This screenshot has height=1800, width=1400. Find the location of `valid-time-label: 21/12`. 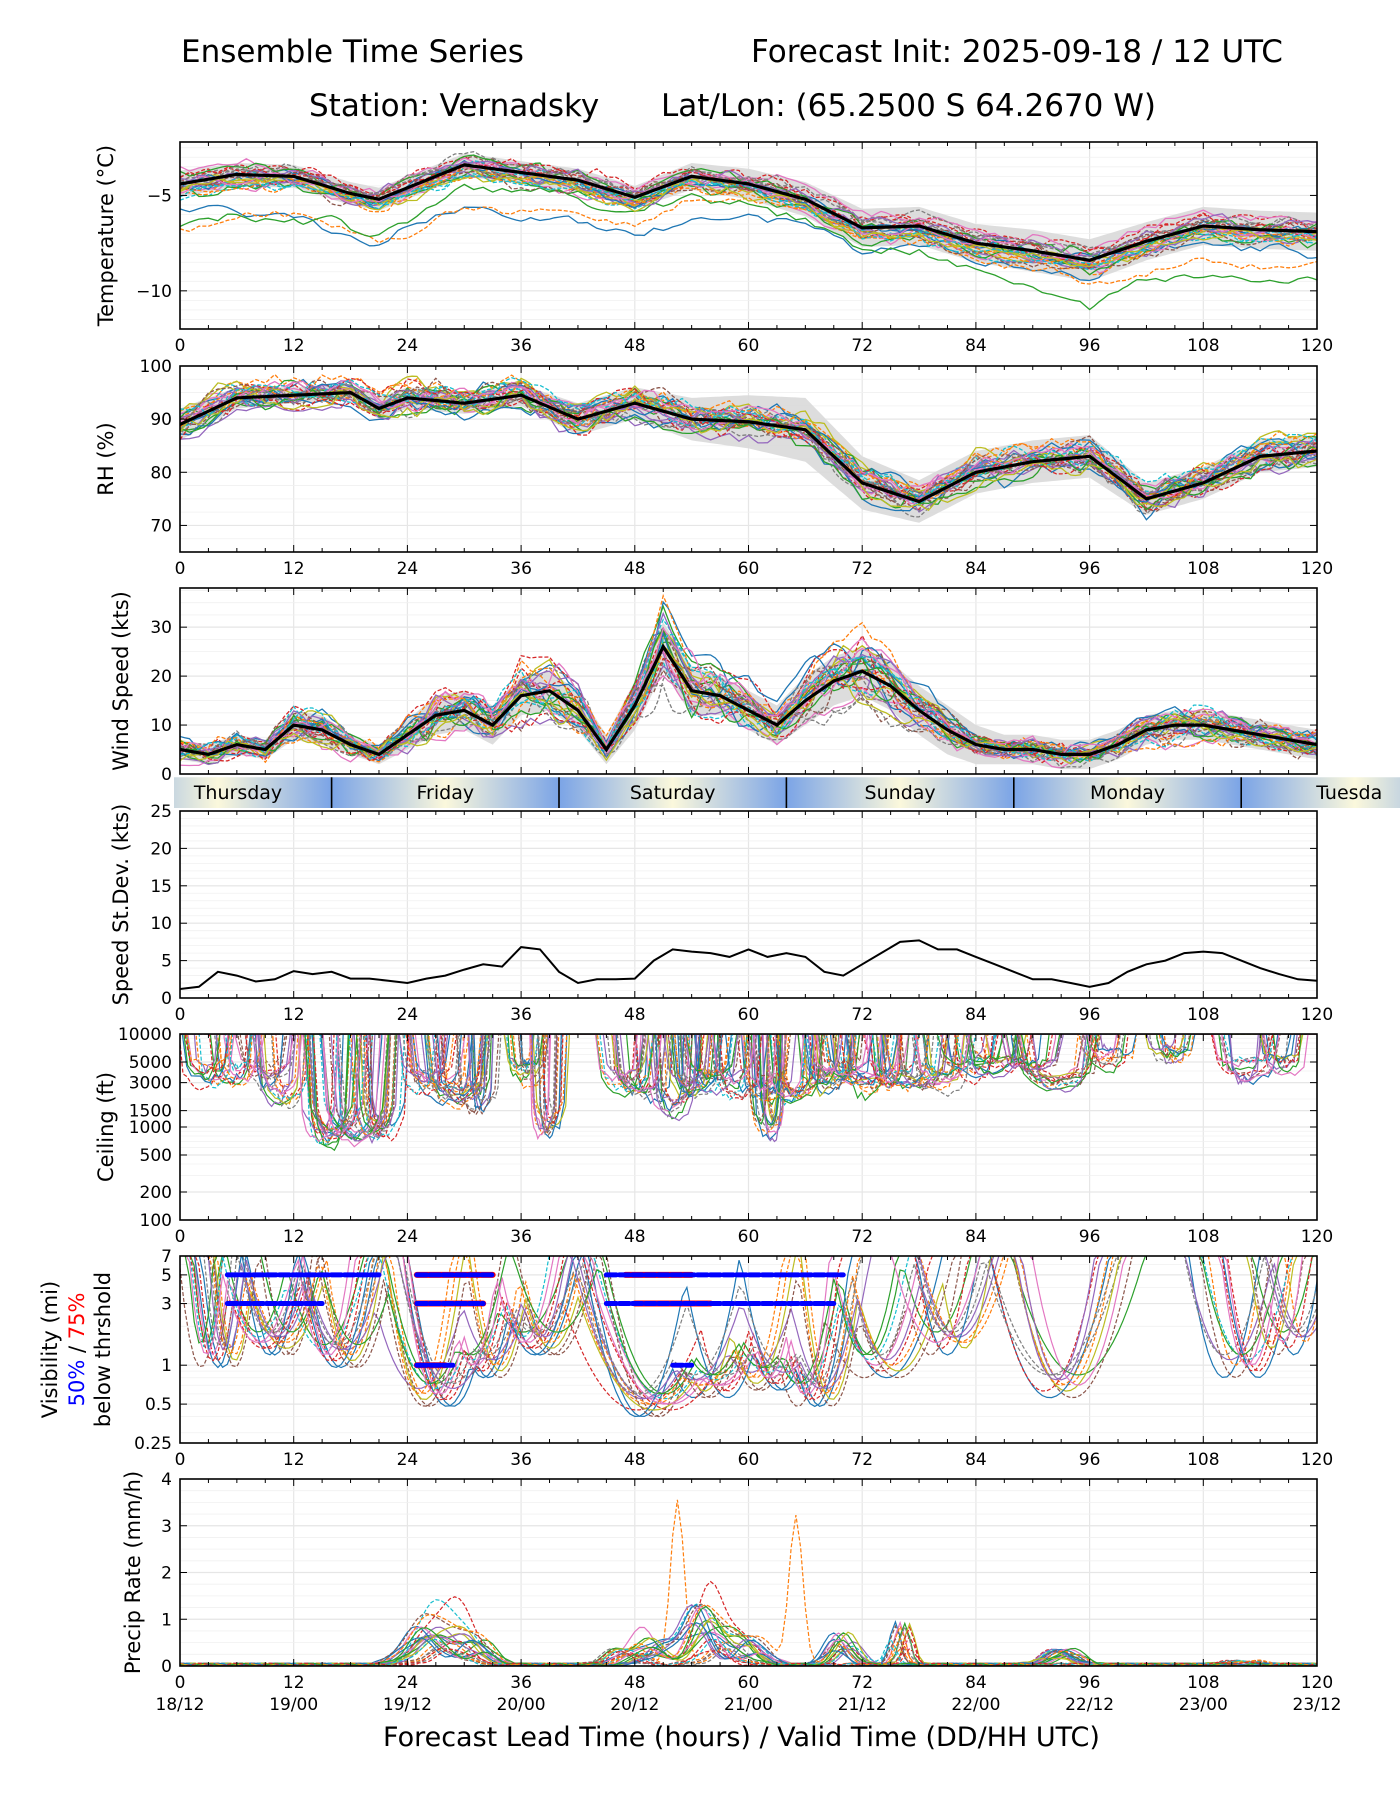

valid-time-label: 21/12 is located at coordinates (862, 1705).